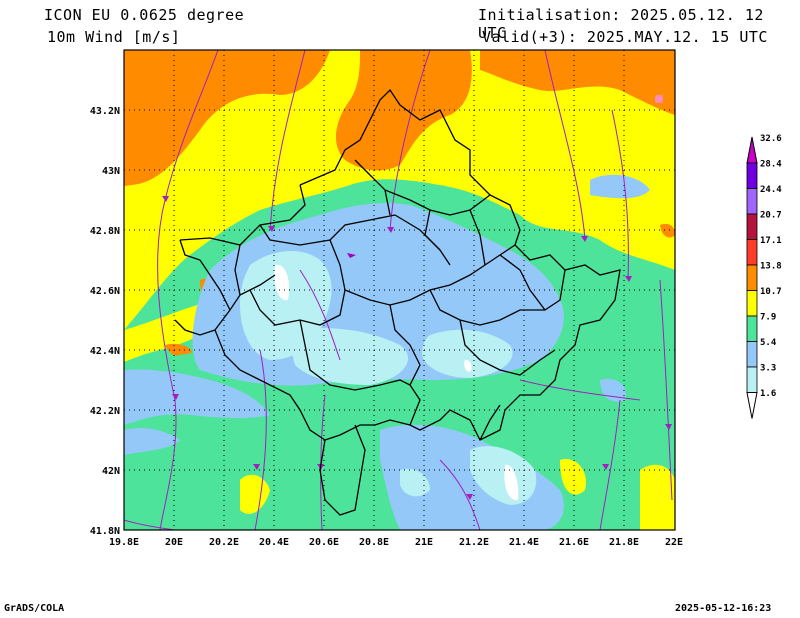 This screenshot has width=800, height=618. Describe the element at coordinates (768, 318) in the screenshot. I see `colorbar-label: 7.9` at that location.